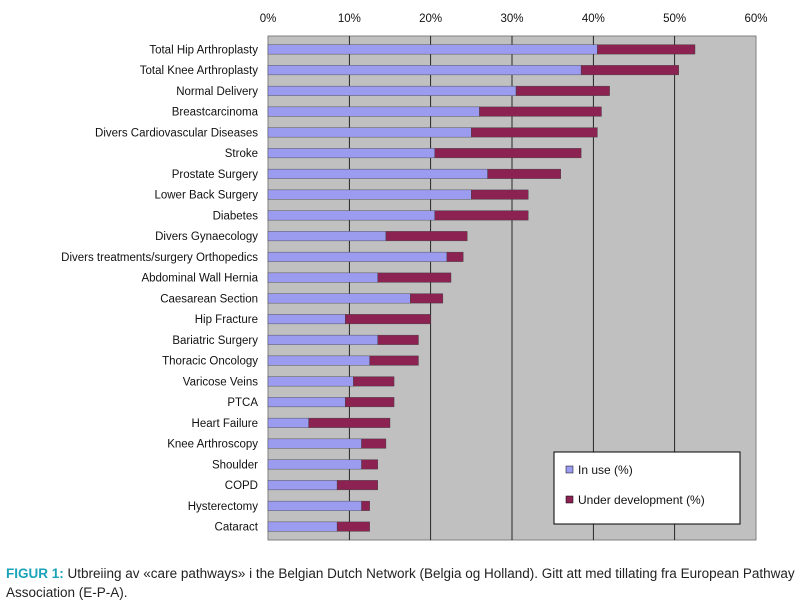 The width and height of the screenshot is (800, 607). What do you see at coordinates (159, 258) in the screenshot?
I see `category-label: Divers treatments/surgery Orthopedics` at bounding box center [159, 258].